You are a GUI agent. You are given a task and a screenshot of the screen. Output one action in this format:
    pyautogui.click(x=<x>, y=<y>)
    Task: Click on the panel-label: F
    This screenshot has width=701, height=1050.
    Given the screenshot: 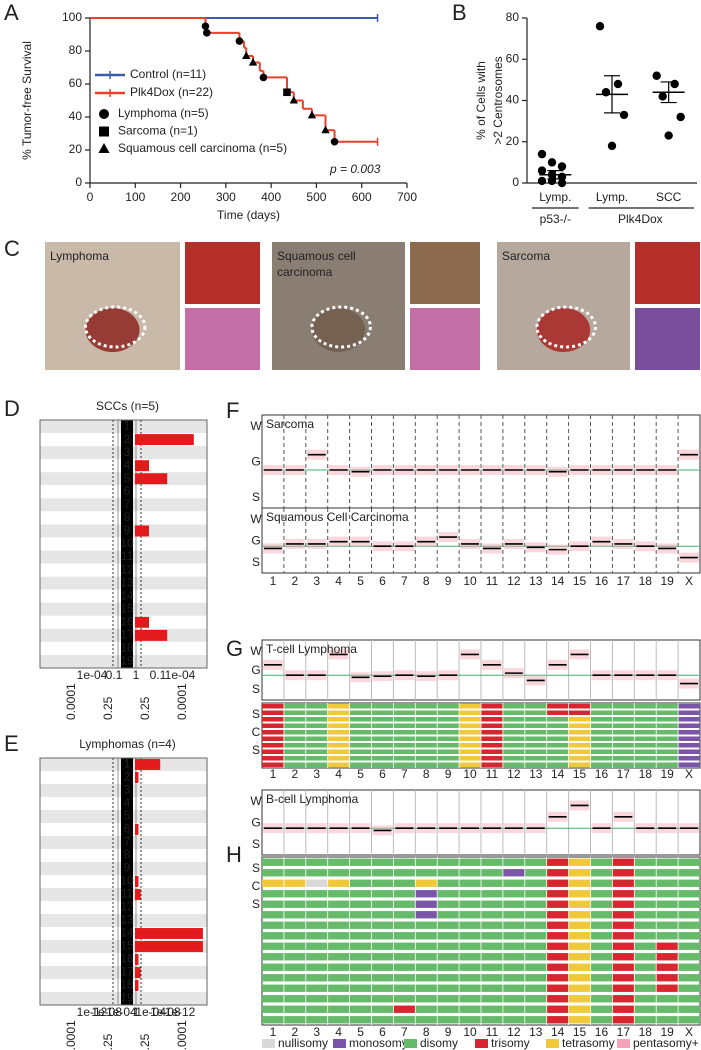 What is the action you would take?
    pyautogui.click(x=232, y=410)
    